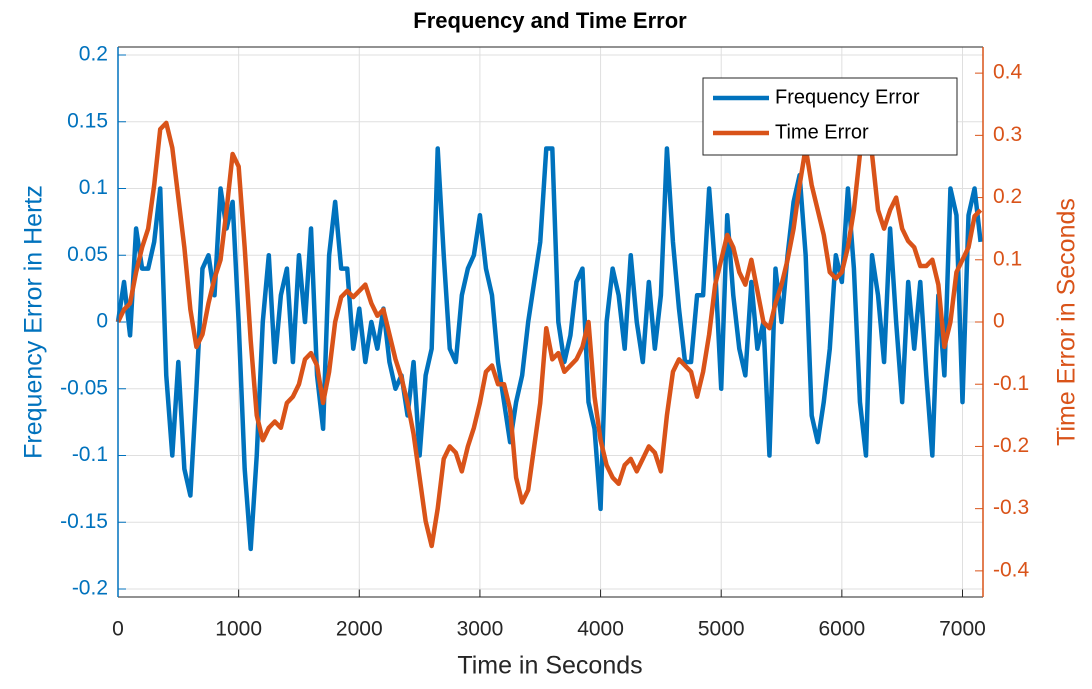 The image size is (1092, 689). What do you see at coordinates (1011, 569) in the screenshot?
I see `y2-tick-label: -0.4` at bounding box center [1011, 569].